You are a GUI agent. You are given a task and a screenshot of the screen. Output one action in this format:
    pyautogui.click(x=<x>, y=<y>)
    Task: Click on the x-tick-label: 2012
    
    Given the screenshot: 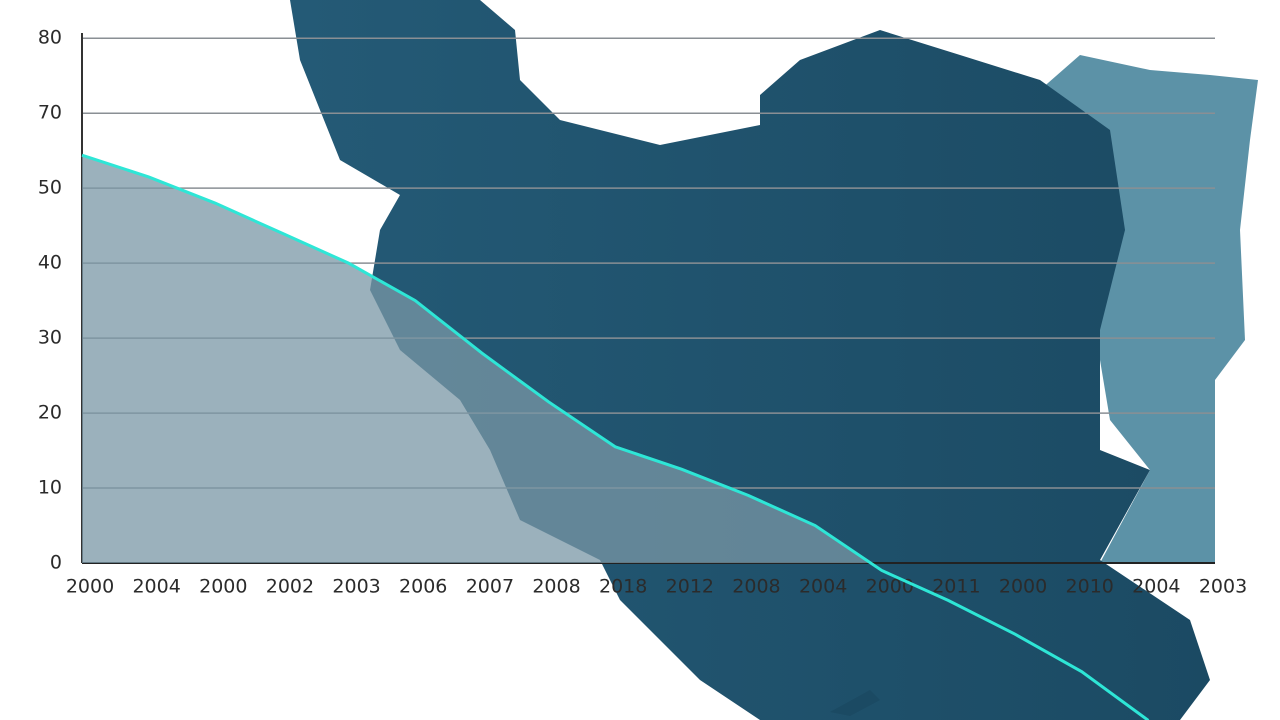 What is the action you would take?
    pyautogui.click(x=690, y=587)
    